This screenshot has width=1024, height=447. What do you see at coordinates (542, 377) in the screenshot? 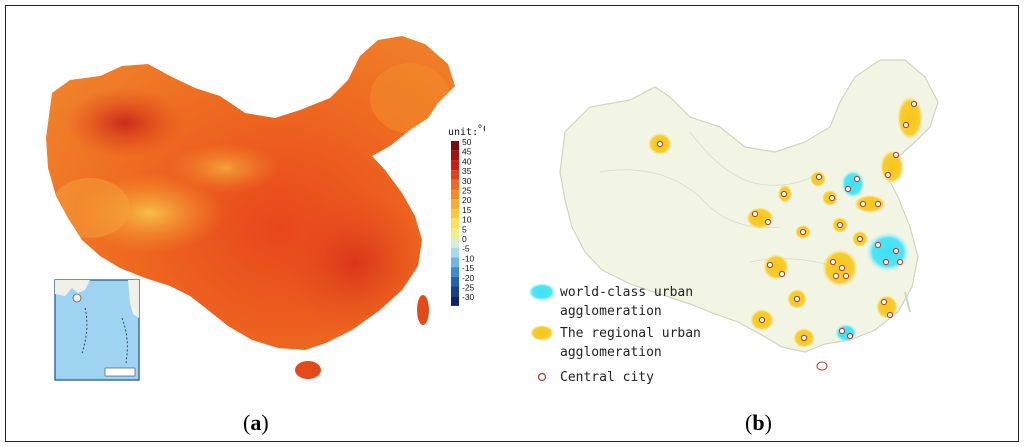
I see `circle-icon` at bounding box center [542, 377].